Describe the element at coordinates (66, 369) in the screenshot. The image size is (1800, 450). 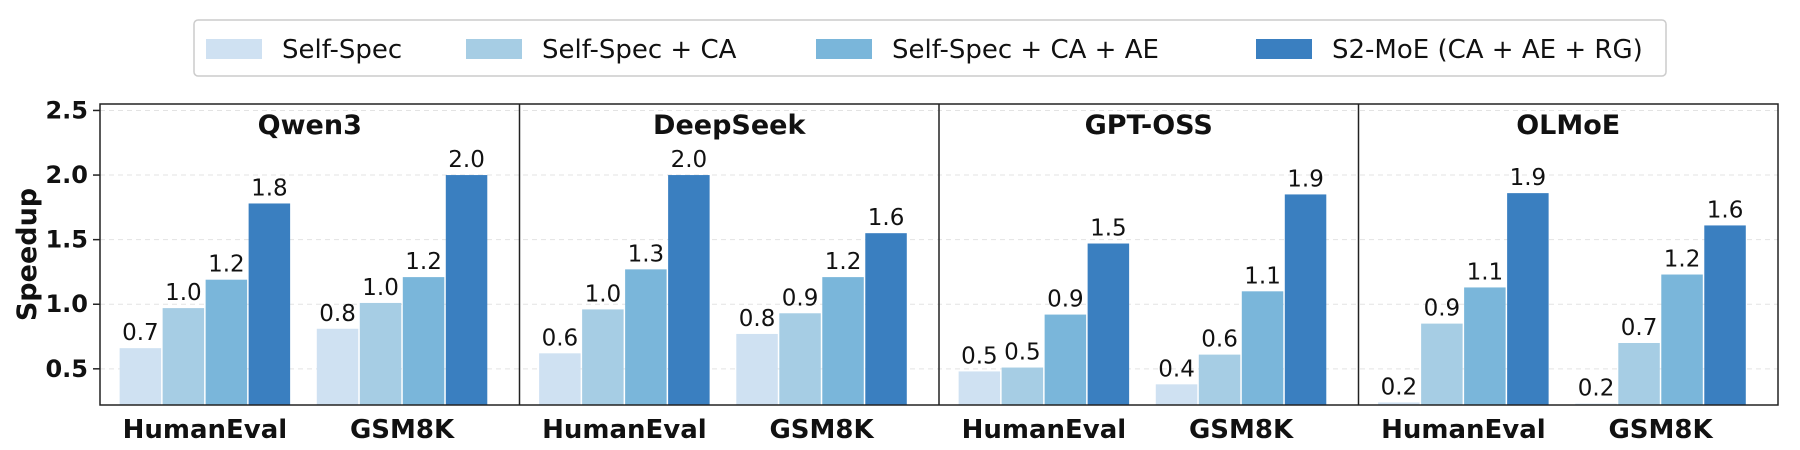
I see `y-tick-label-1: 0.5` at that location.